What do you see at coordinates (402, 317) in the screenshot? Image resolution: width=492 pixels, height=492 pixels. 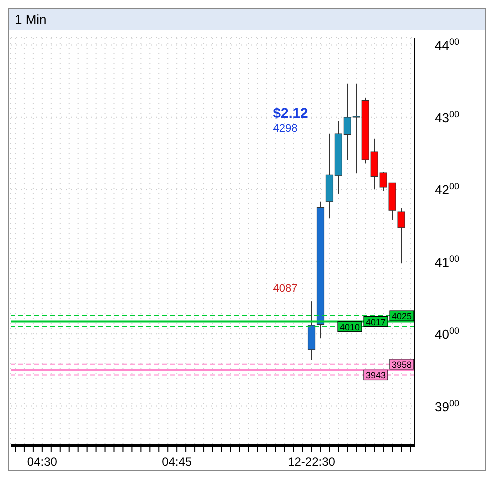 I see `ref-line-label: 4025` at bounding box center [402, 317].